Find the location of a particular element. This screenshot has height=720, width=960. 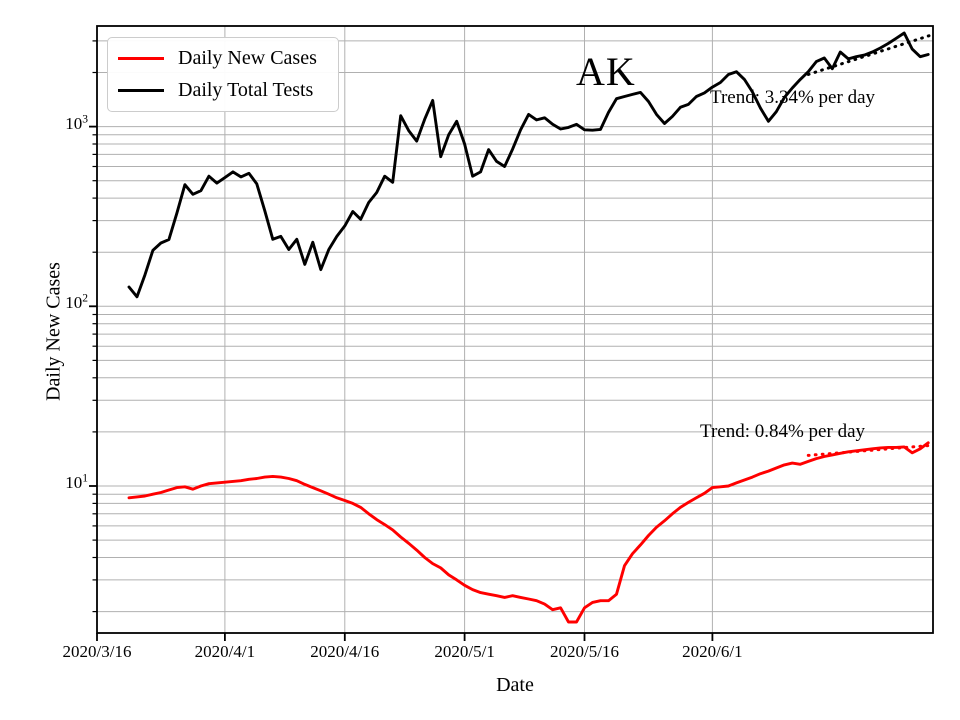

trendline-daily-total-tests-trend is located at coordinates (870, 54).